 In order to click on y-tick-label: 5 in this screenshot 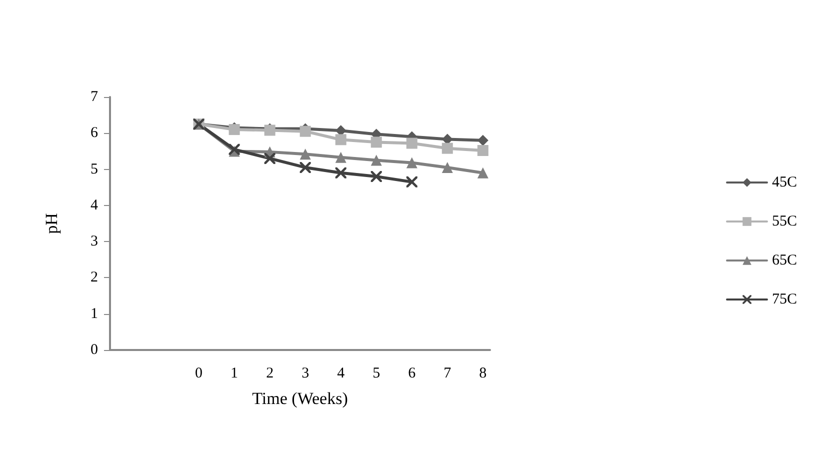, I will do `click(94, 169)`.